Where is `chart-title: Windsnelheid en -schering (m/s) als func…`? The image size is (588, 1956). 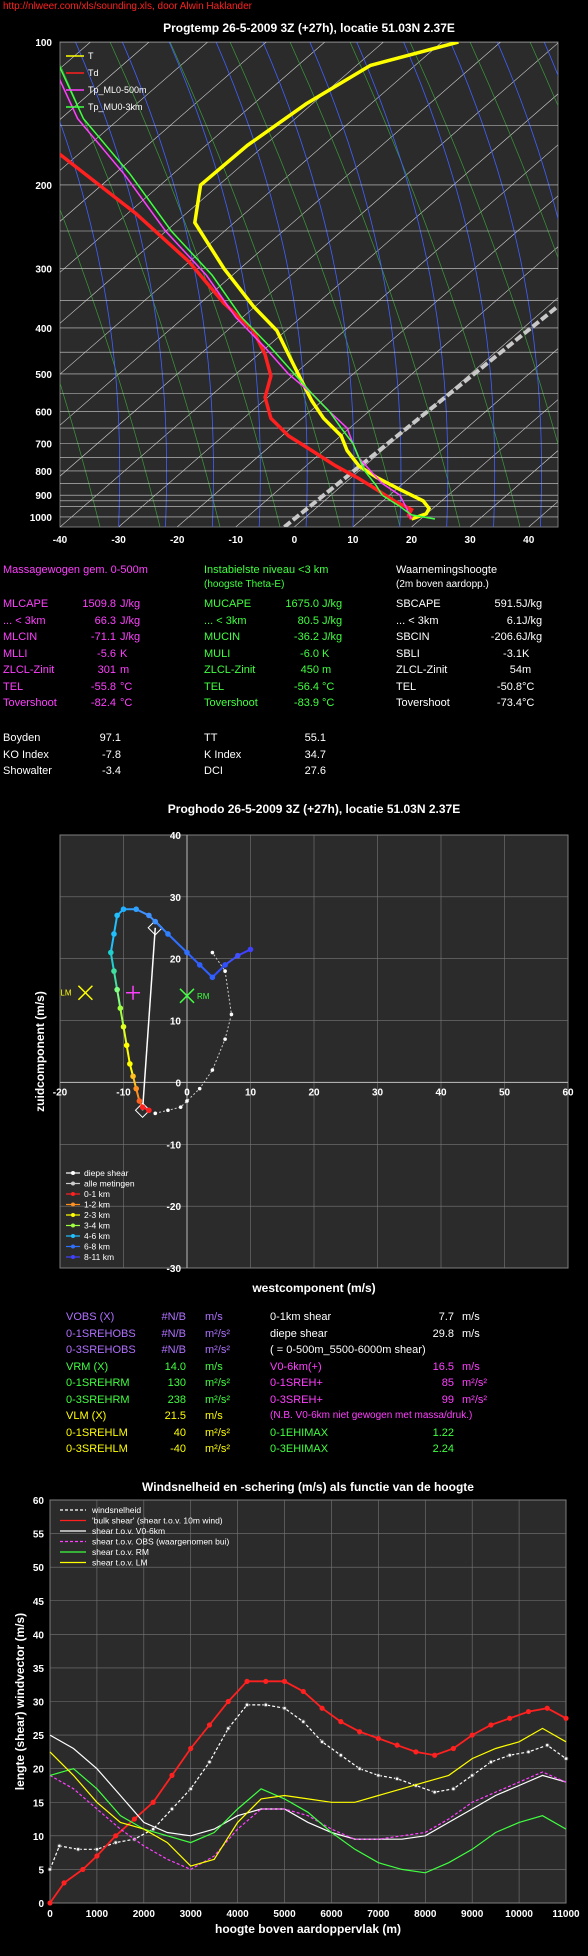 chart-title: Windsnelheid en -schering (m/s) als func… is located at coordinates (308, 1487).